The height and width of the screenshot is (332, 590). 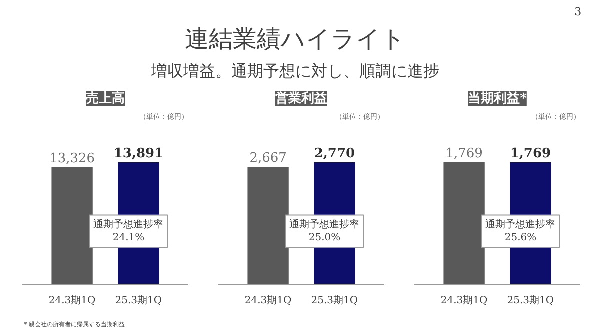 I want to click on annotation: 通期予想進捗率 25.0%, so click(x=325, y=231).